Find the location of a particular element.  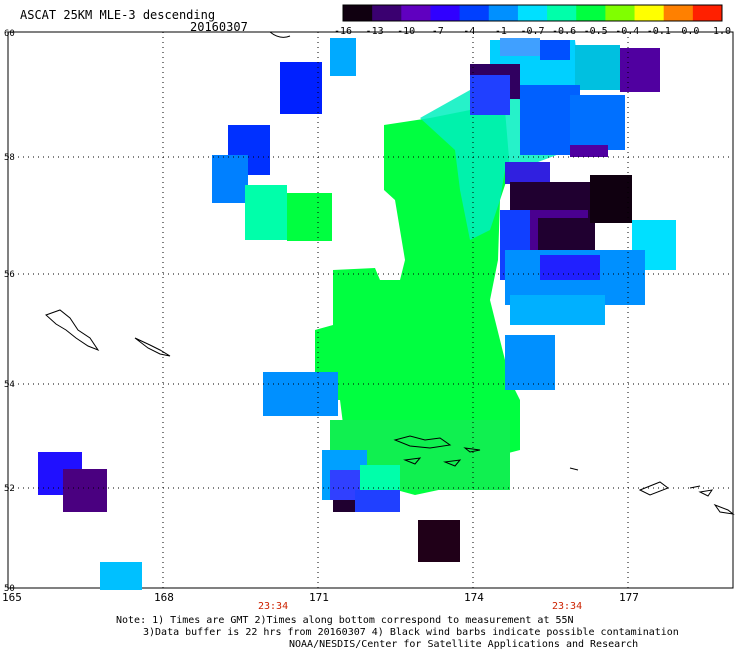

lat-axis-labels: 60 58 56 54 52 50 is located at coordinates (9, 311).